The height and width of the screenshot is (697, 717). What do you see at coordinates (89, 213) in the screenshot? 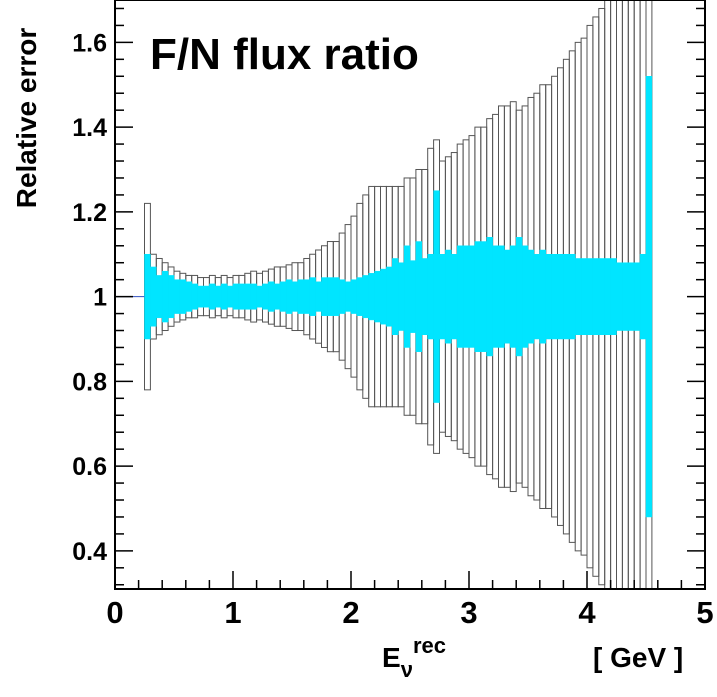
I see `y-tick-label: 1.2` at bounding box center [89, 213].